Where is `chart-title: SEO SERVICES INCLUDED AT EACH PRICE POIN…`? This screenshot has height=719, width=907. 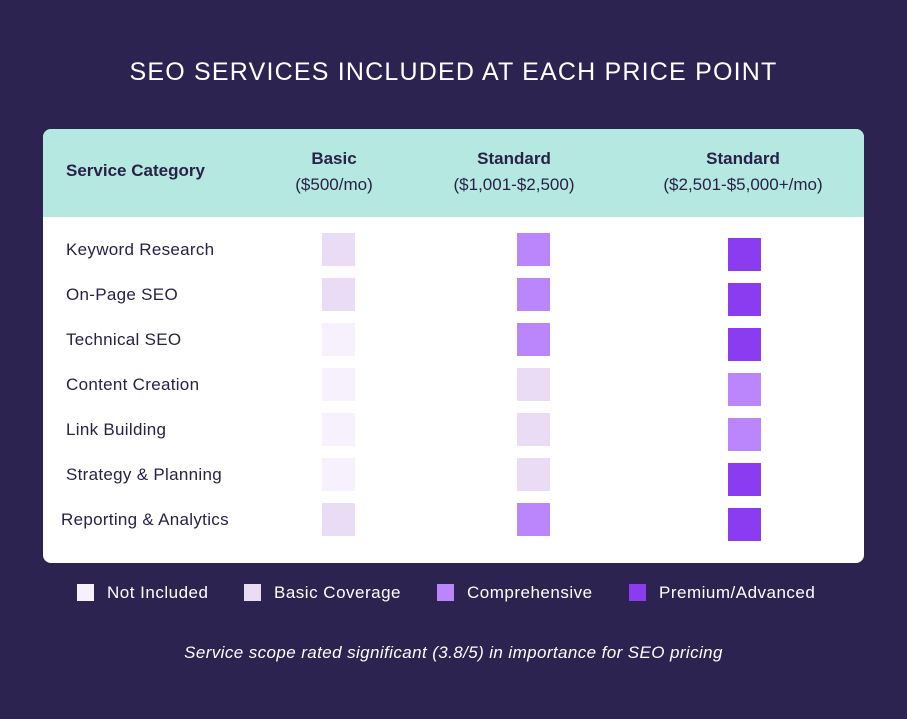
chart-title: SEO SERVICES INCLUDED AT EACH PRICE POIN… is located at coordinates (453, 72).